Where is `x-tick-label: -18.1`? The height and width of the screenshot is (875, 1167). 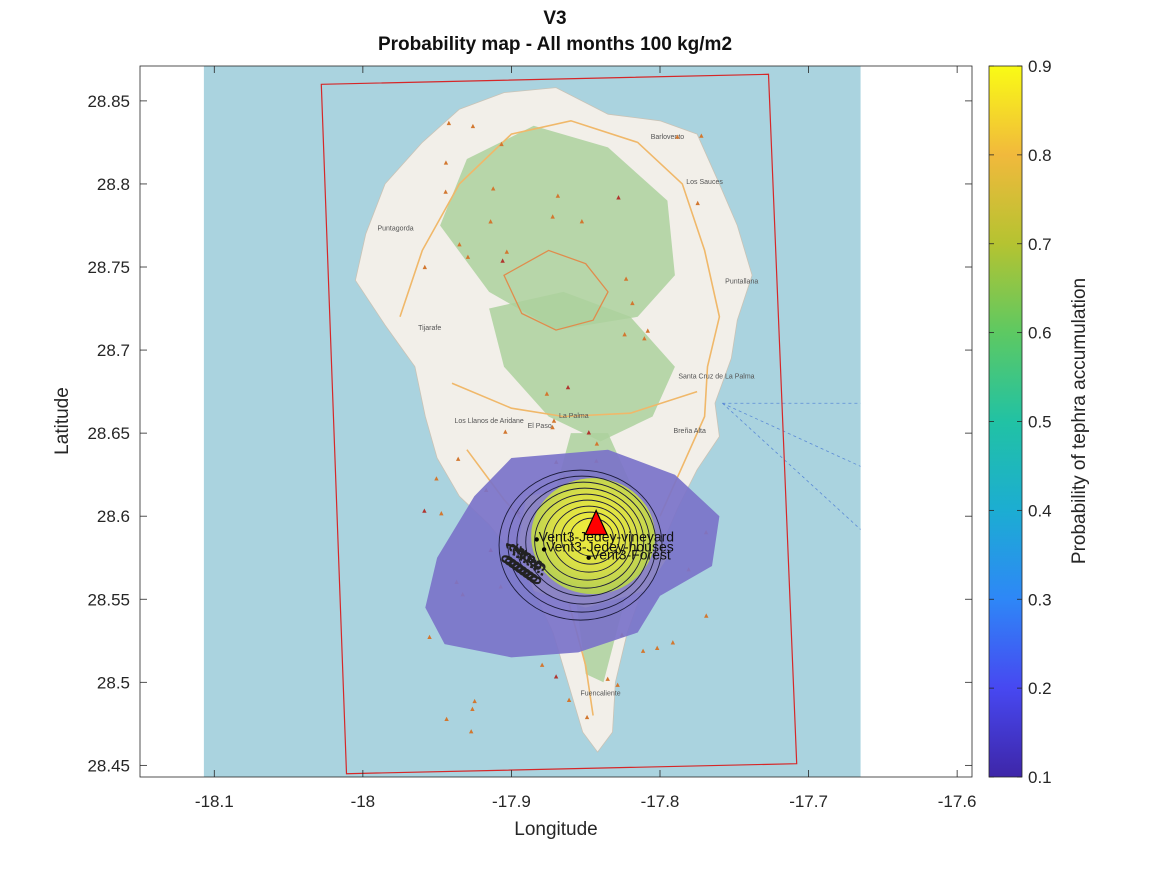
x-tick-label: -18.1 is located at coordinates (214, 801).